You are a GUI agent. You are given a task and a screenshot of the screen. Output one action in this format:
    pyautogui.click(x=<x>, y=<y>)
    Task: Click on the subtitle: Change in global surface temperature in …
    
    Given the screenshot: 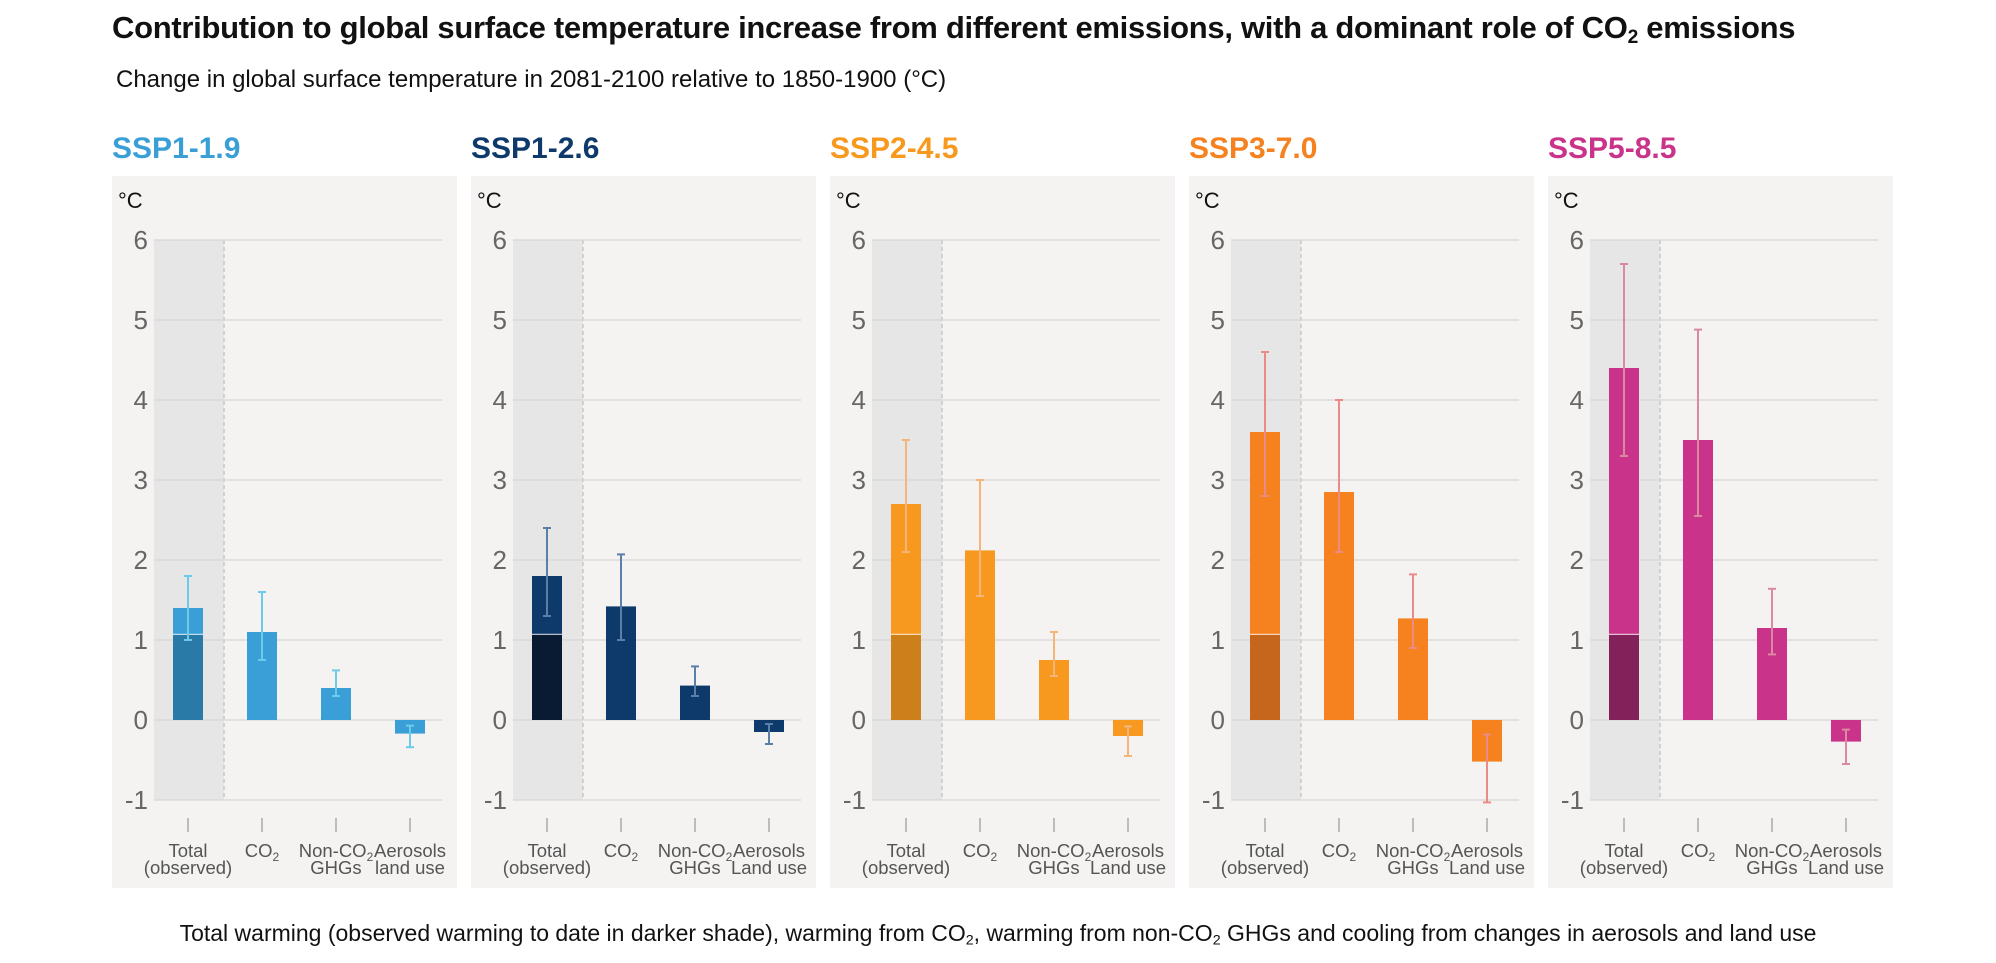 What is the action you would take?
    pyautogui.click(x=531, y=79)
    